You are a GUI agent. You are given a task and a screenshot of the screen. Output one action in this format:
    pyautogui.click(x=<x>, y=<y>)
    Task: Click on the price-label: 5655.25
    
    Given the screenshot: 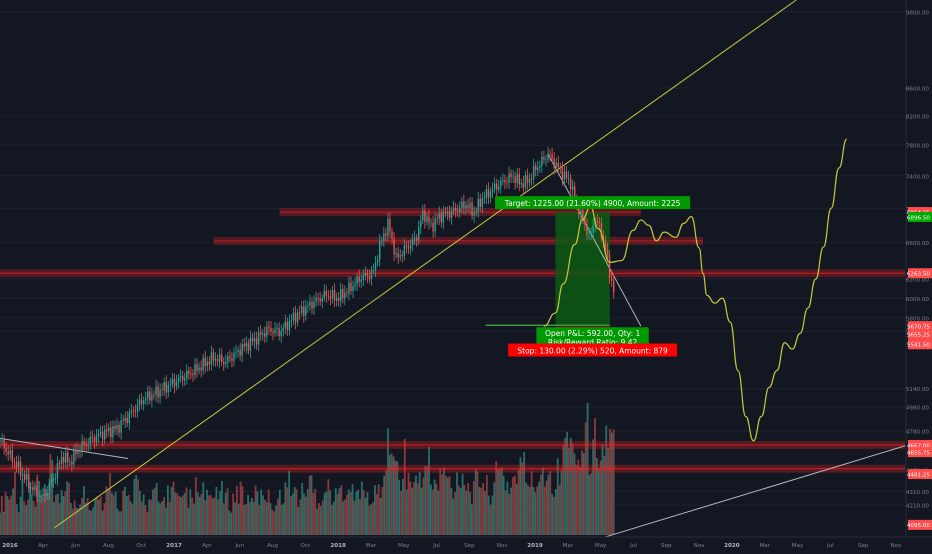 What is the action you would take?
    pyautogui.click(x=919, y=336)
    